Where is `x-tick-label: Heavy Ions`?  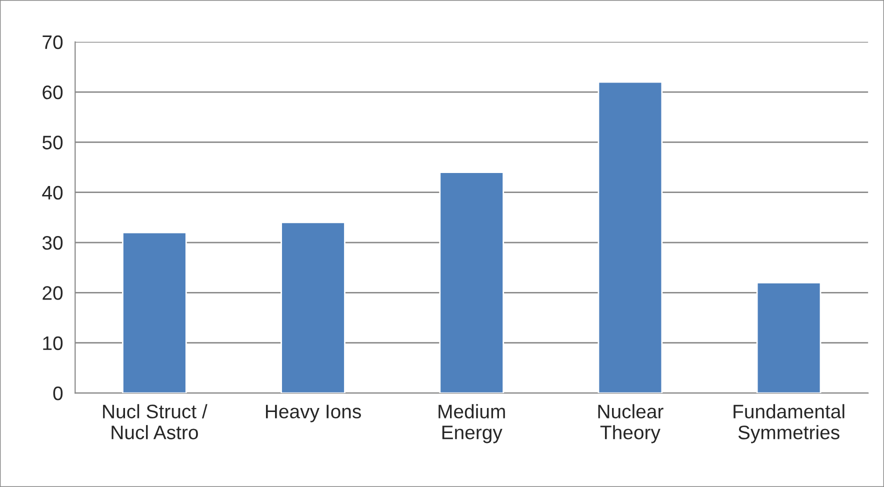
x-tick-label: Heavy Ions is located at coordinates (313, 413).